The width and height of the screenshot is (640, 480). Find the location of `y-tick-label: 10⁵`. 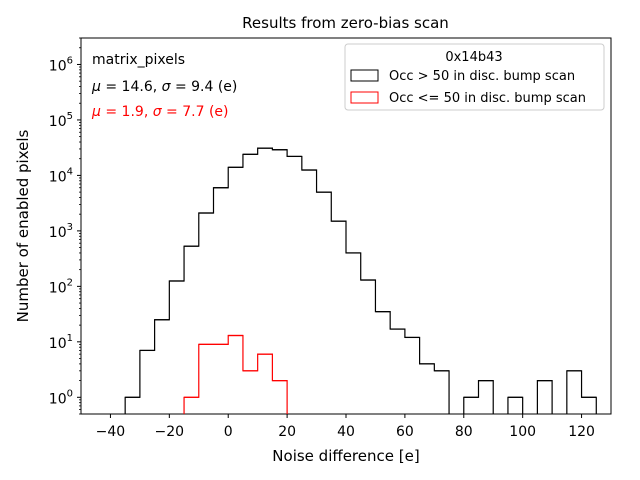

y-tick-label: 10⁵ is located at coordinates (61, 120).